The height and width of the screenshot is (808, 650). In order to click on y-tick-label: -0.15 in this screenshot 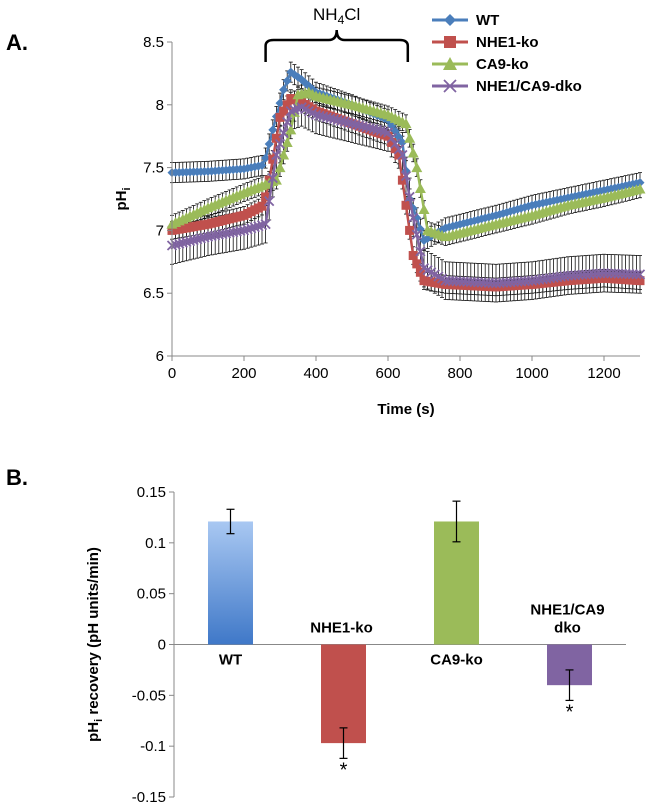, I will do `click(149, 797)`.